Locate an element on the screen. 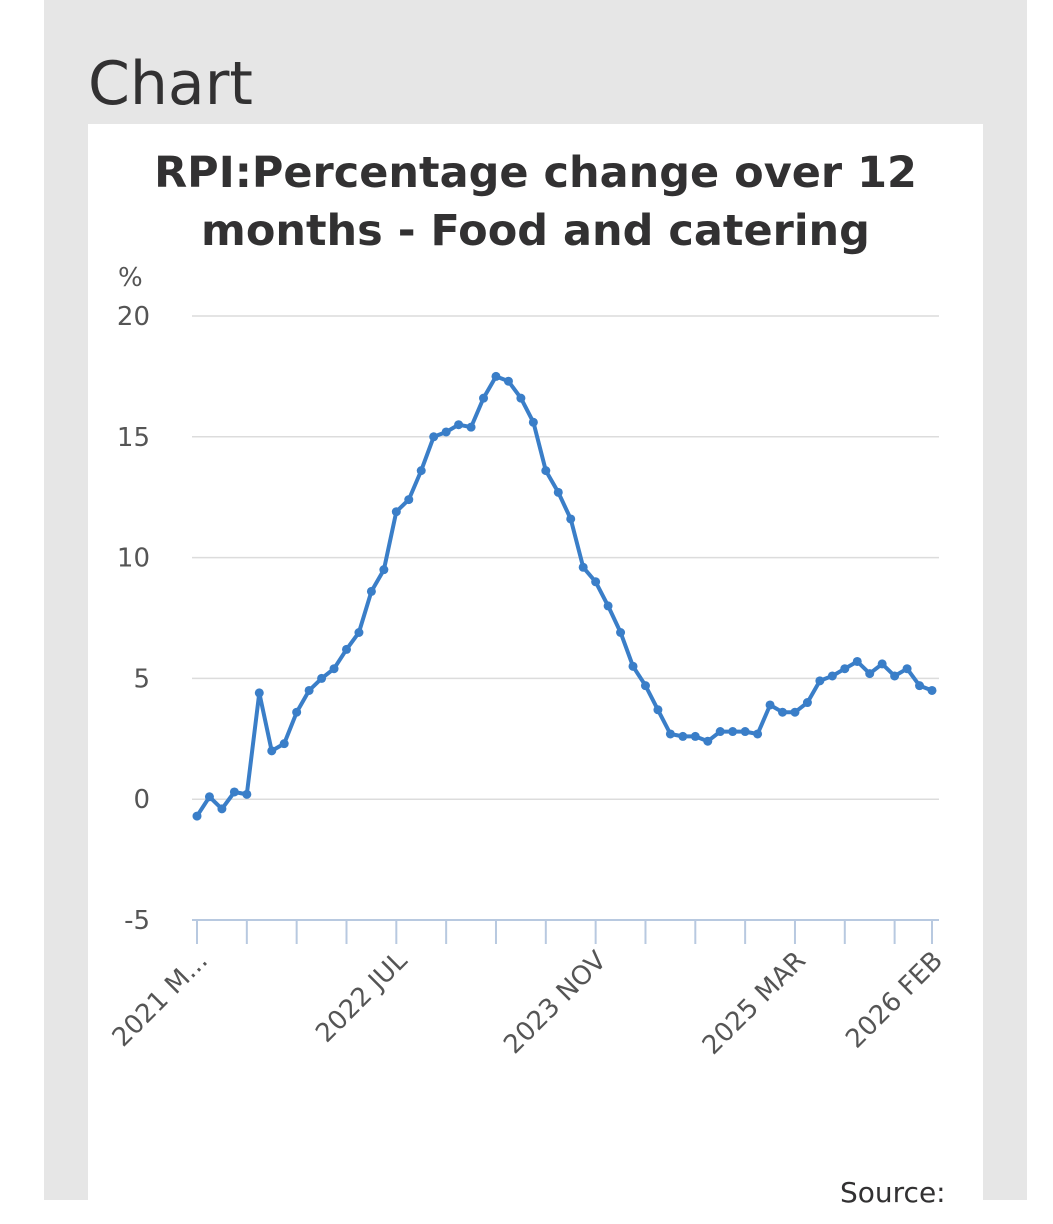  y-tick-label: 20 is located at coordinates (133, 317).